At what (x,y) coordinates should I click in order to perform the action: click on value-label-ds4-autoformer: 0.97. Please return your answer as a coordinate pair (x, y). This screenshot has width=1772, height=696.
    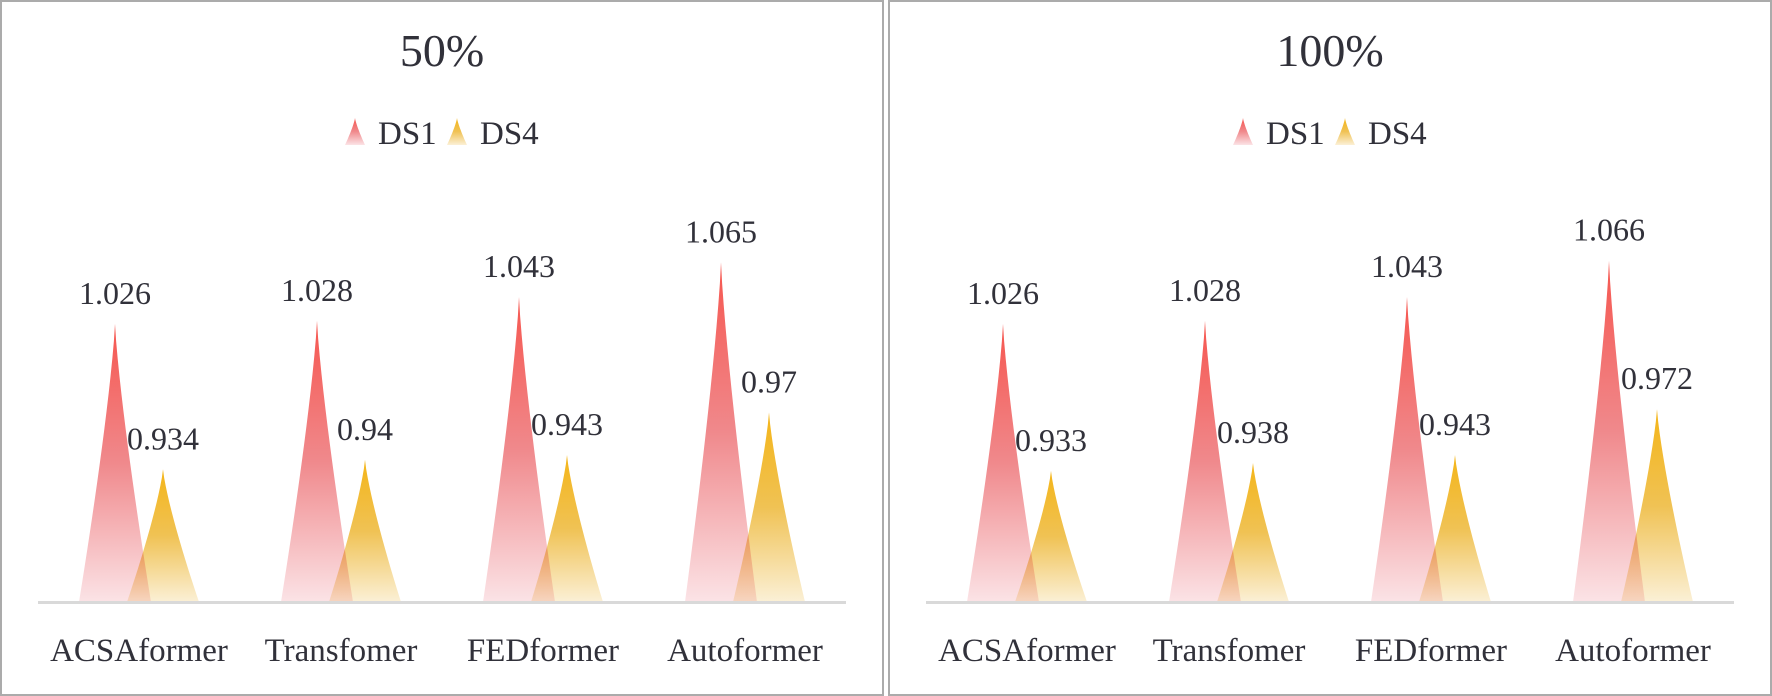
    Looking at the image, I should click on (769, 381).